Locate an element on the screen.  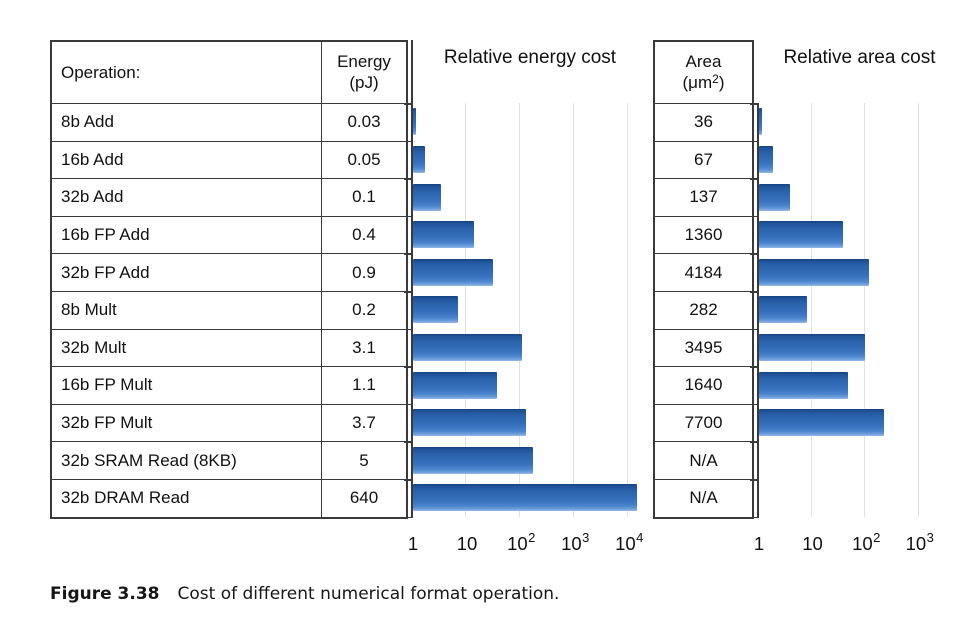
area-value-cell: 1640 is located at coordinates (703, 385).